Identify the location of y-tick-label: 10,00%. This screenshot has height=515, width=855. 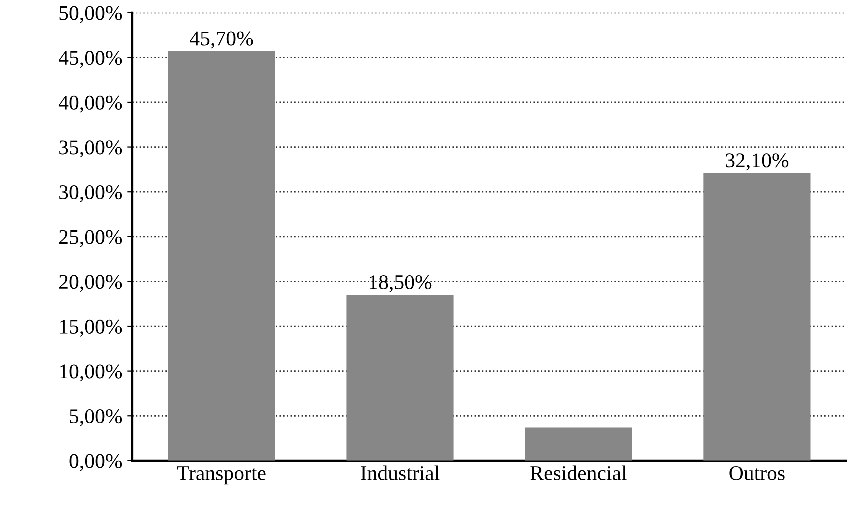
(91, 373).